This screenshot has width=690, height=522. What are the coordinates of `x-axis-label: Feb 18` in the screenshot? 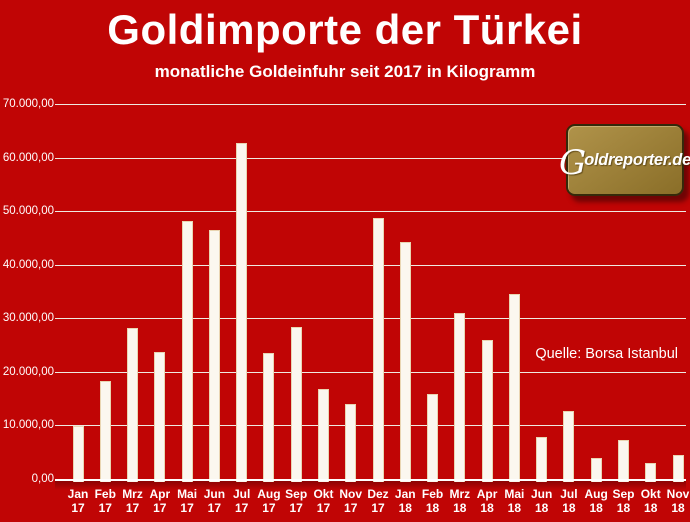 It's located at (432, 501).